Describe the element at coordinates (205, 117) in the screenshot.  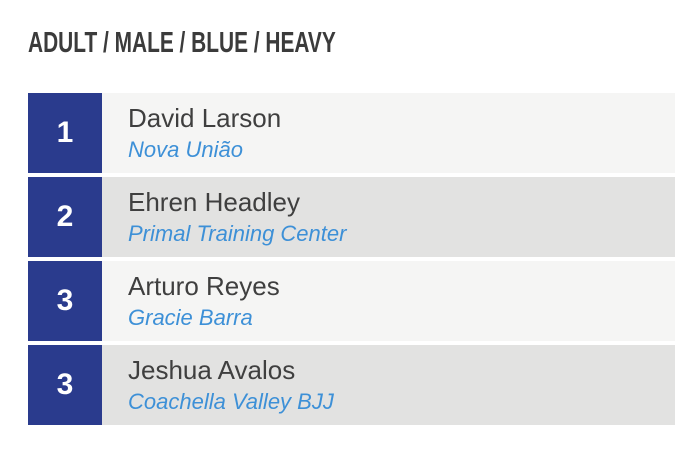
I see `competitor-name: David Larson` at that location.